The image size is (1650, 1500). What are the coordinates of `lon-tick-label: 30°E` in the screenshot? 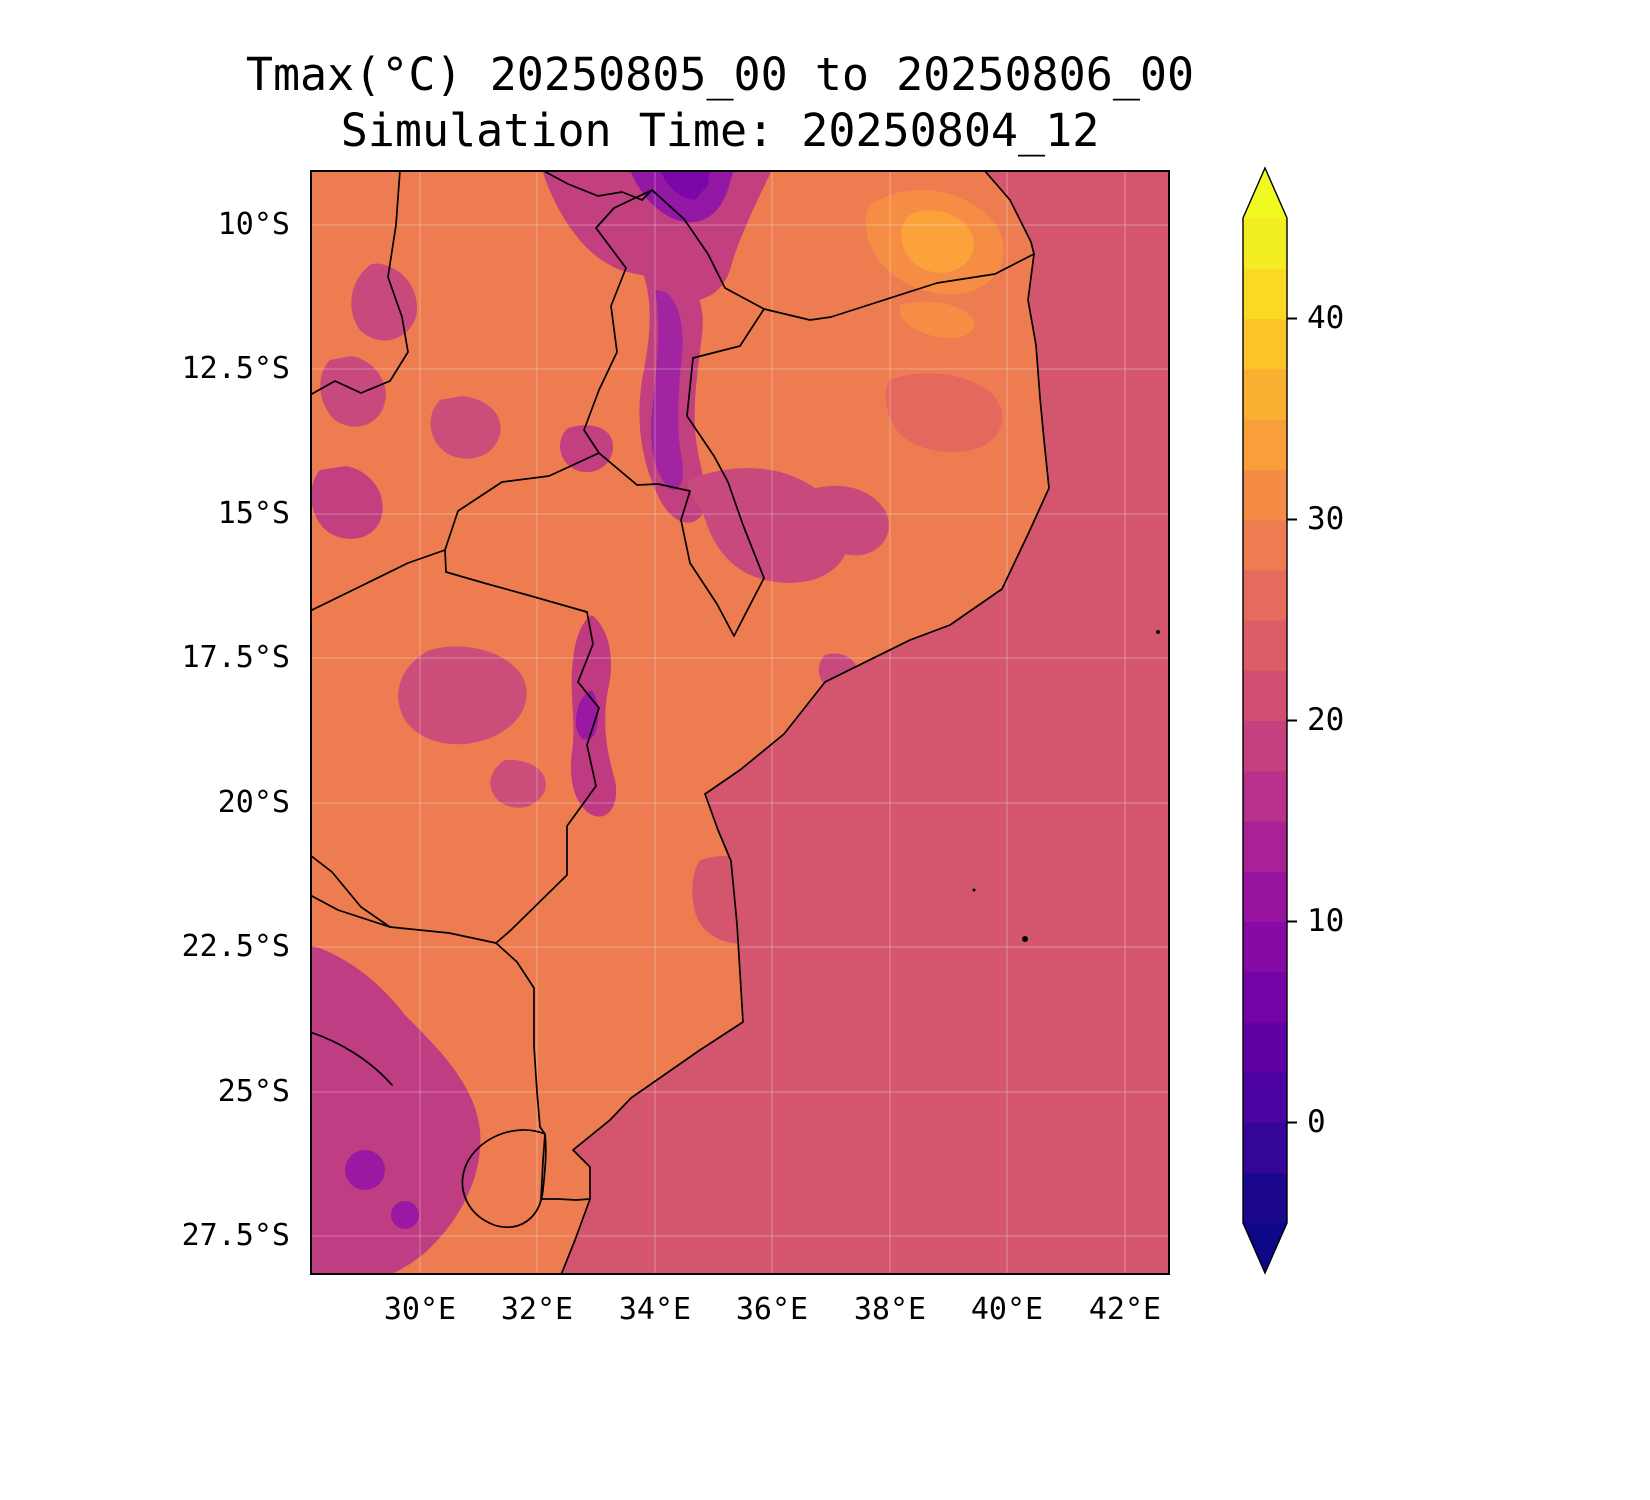 It's located at (420, 1309).